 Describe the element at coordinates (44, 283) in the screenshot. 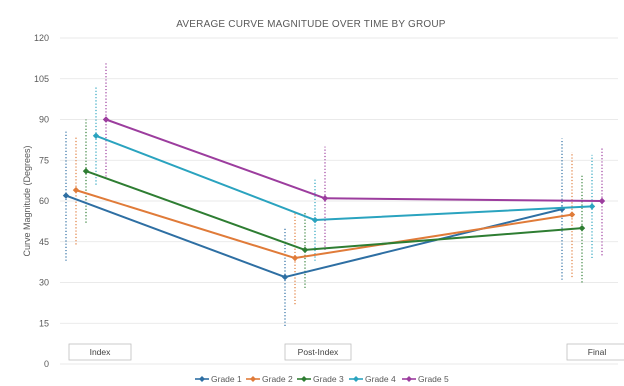

I see `y-tick-label: 30` at that location.